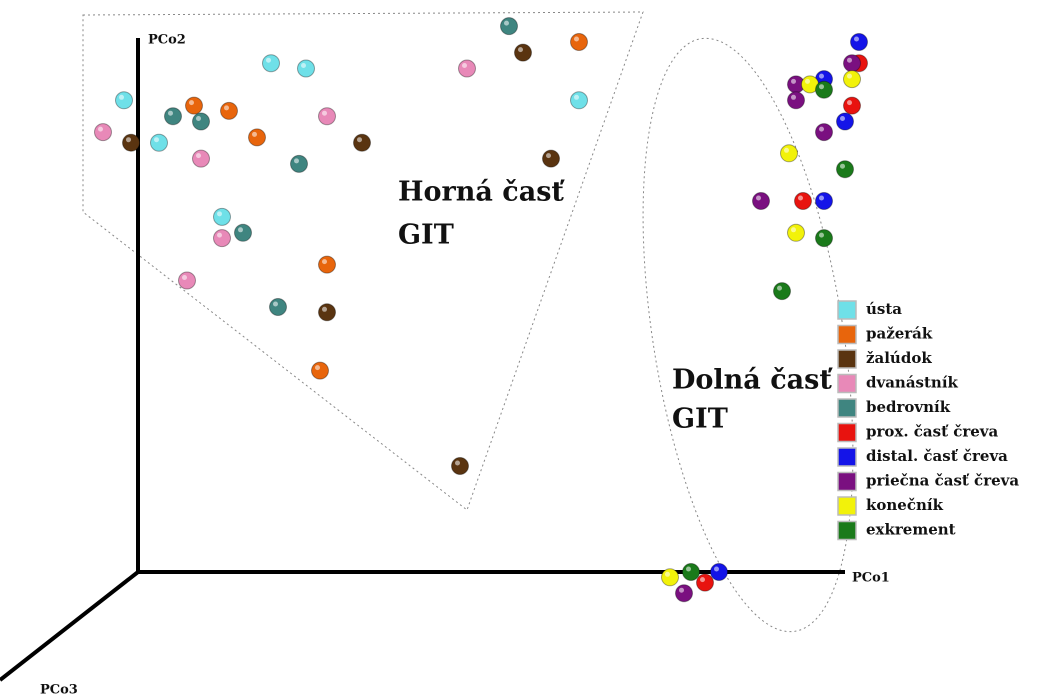 Image resolution: width=1040 pixels, height=699 pixels. What do you see at coordinates (899, 334) in the screenshot?
I see `legend-label: pažerák` at bounding box center [899, 334].